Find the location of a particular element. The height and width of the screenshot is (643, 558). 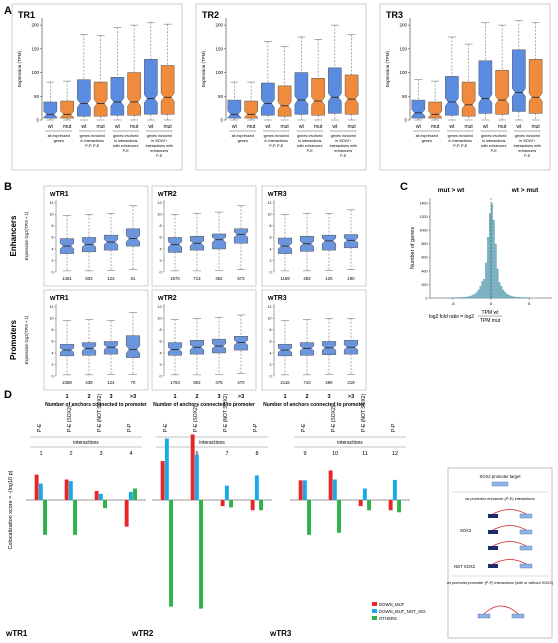

panel-b-count-0-3: 61 is located at coordinates (133, 278).